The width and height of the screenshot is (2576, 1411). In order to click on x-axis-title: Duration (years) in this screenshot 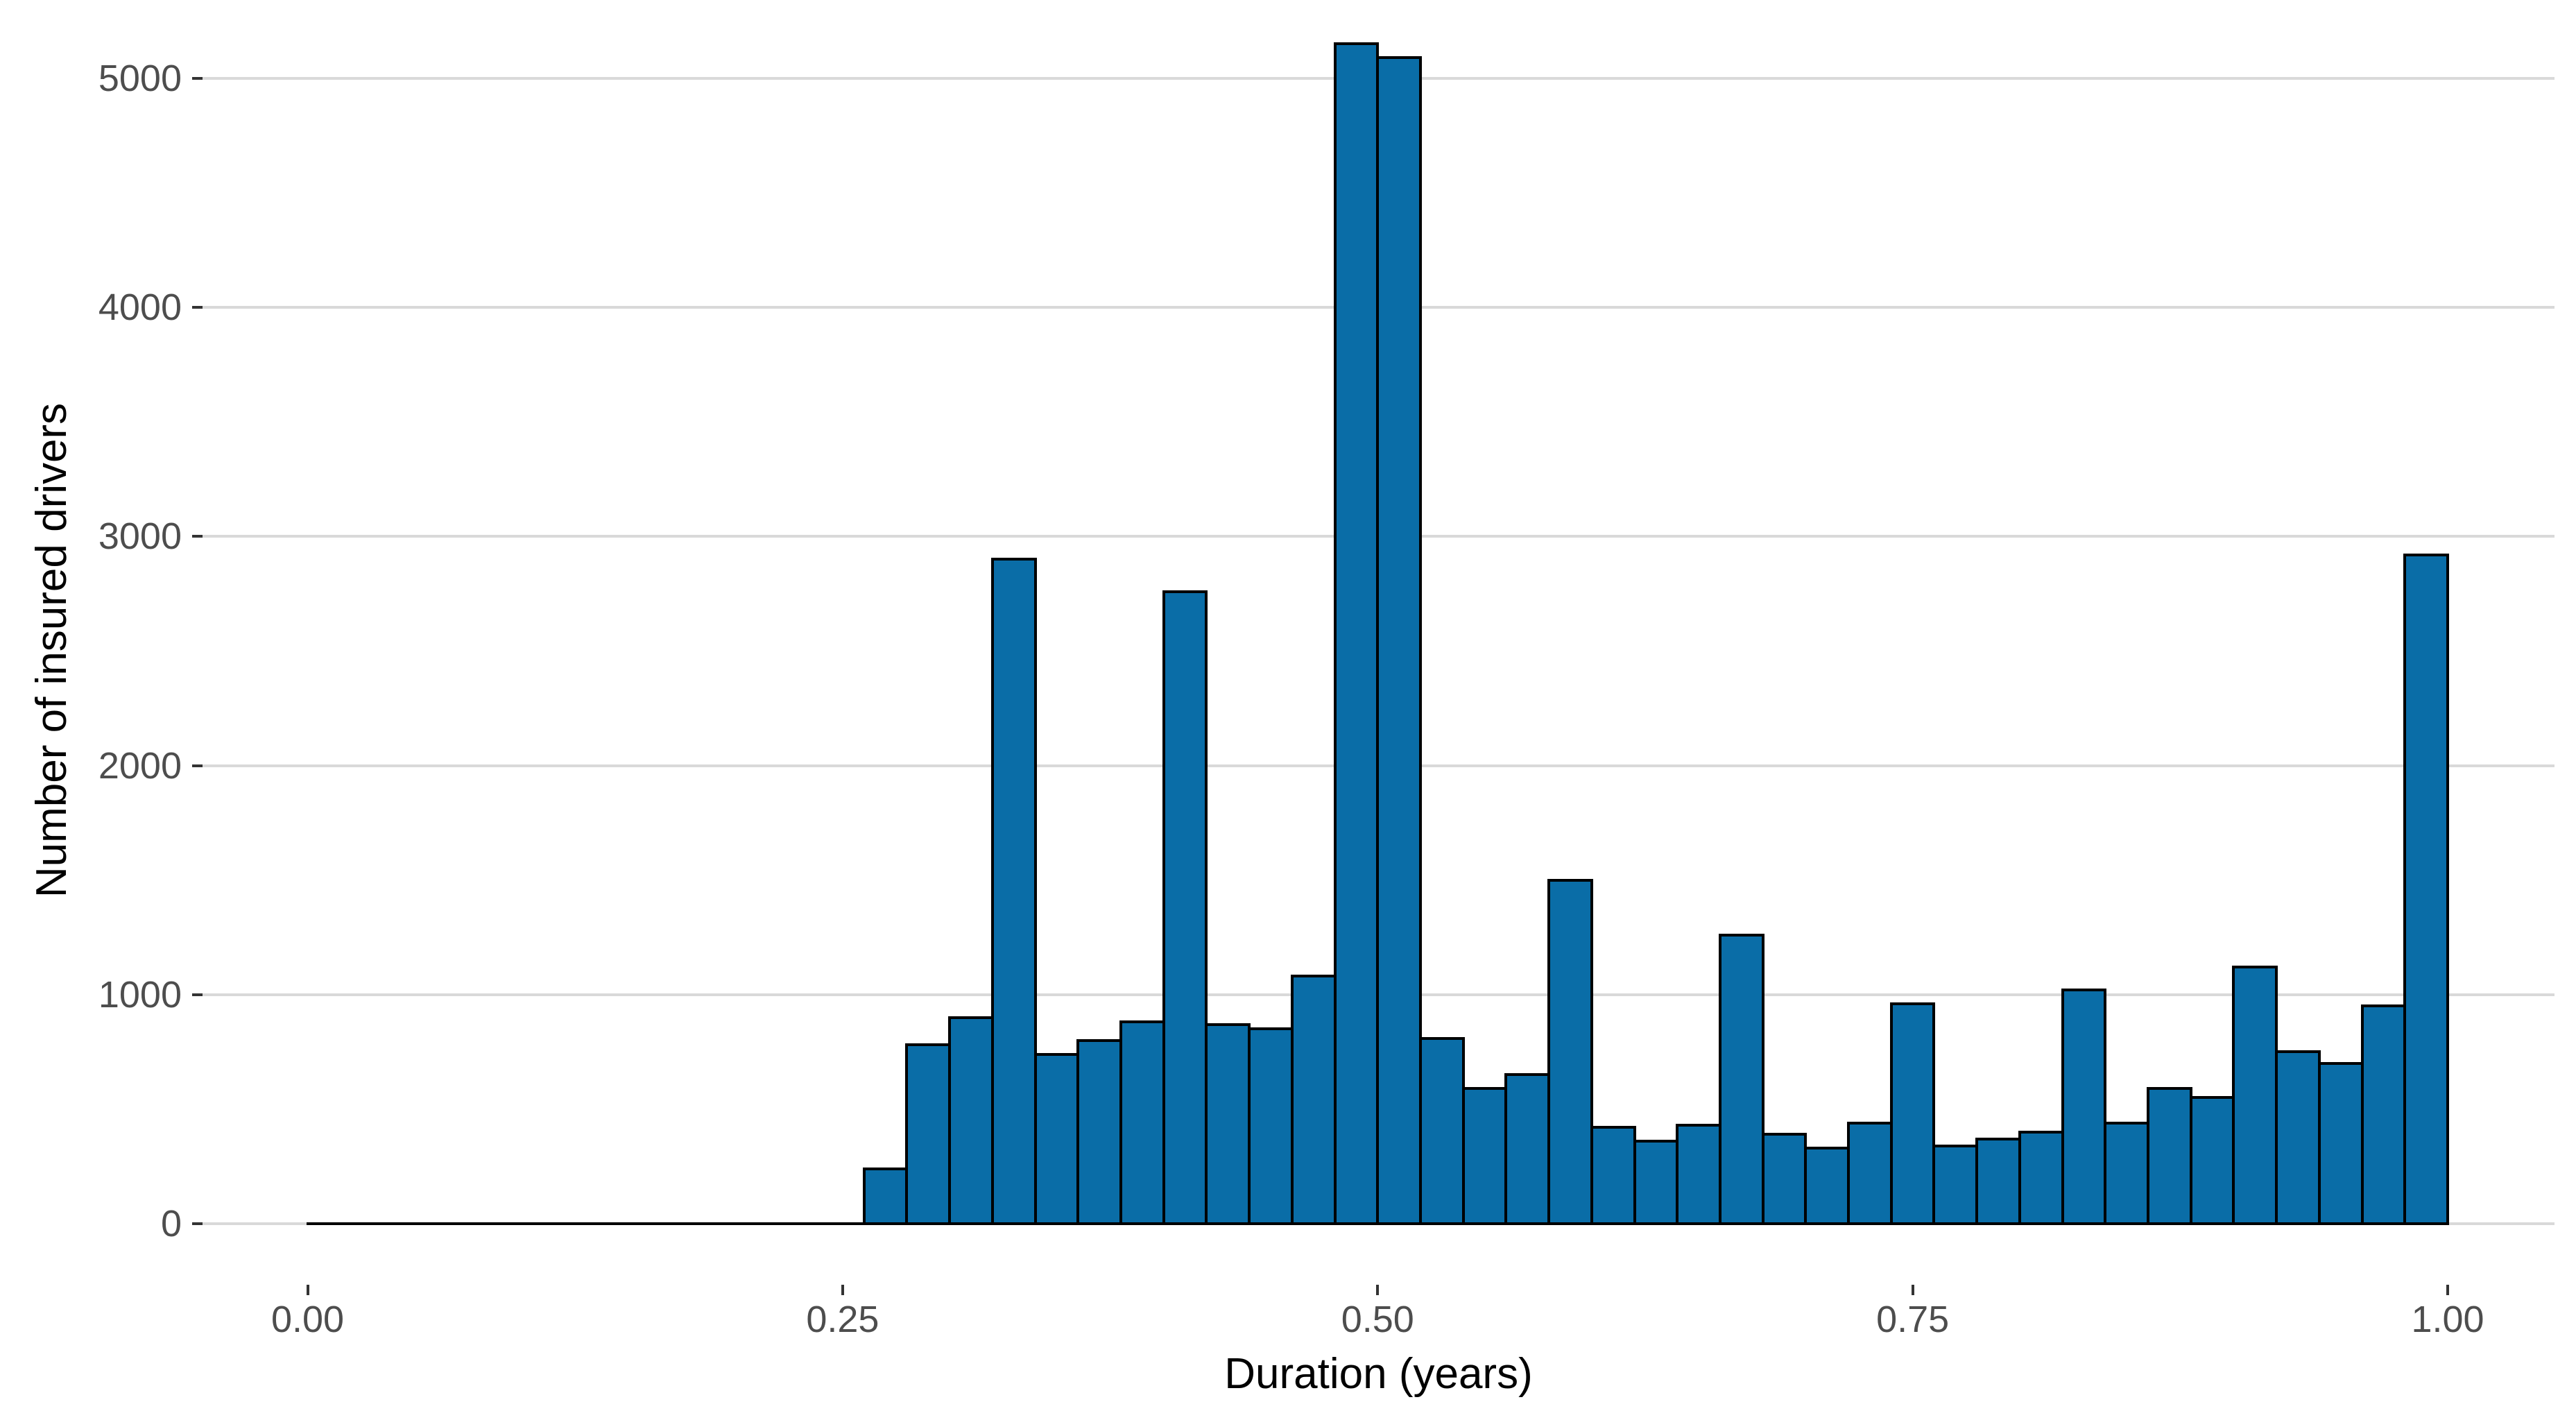, I will do `click(1378, 1373)`.